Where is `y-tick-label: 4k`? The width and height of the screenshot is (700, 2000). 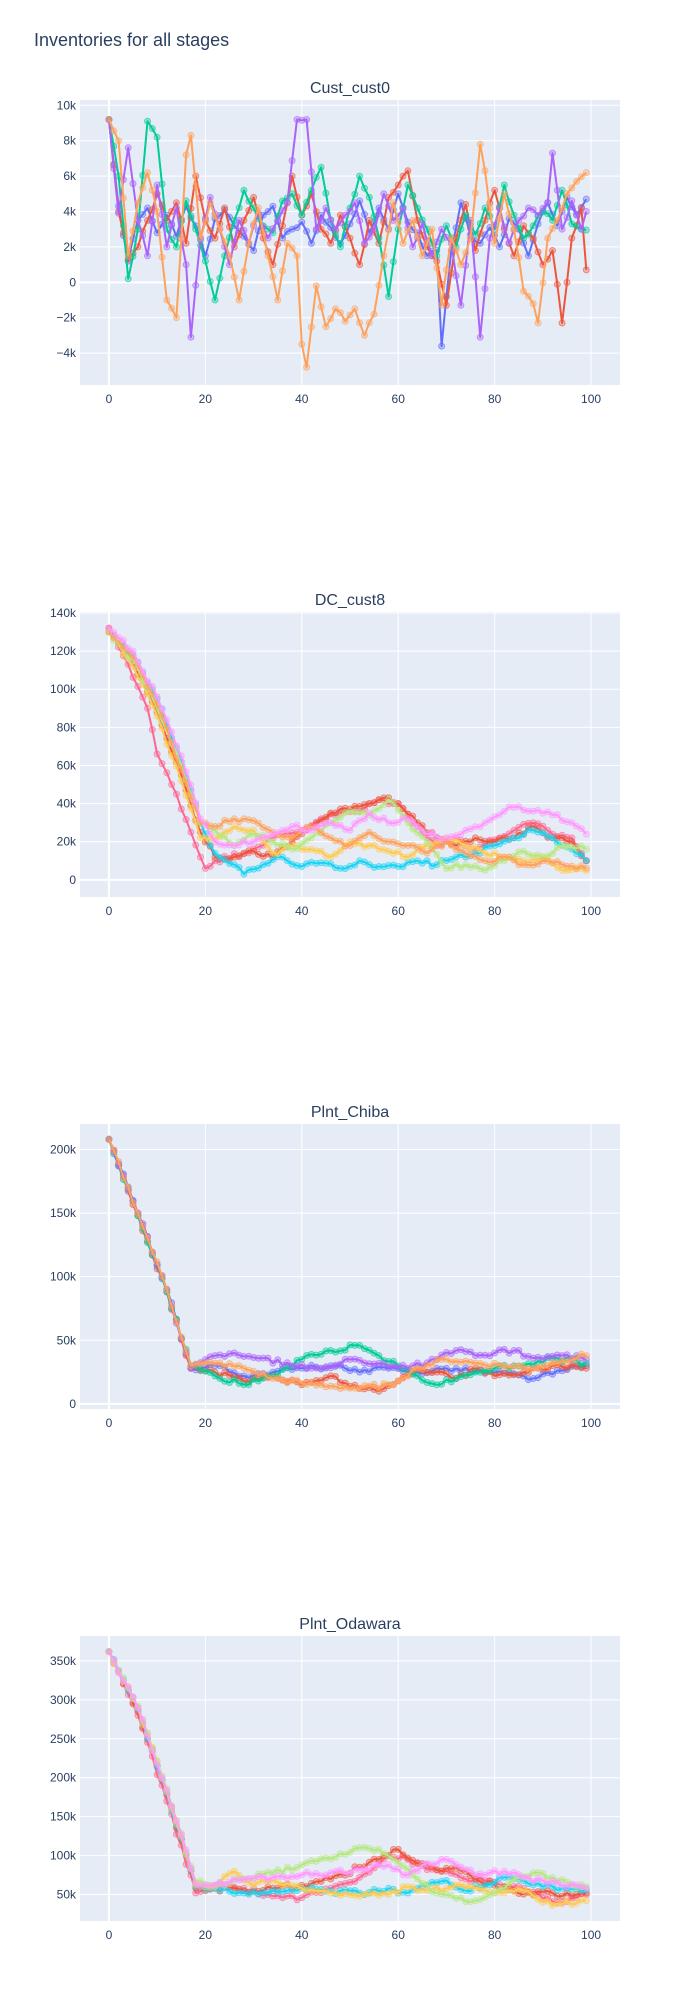 y-tick-label: 4k is located at coordinates (70, 212).